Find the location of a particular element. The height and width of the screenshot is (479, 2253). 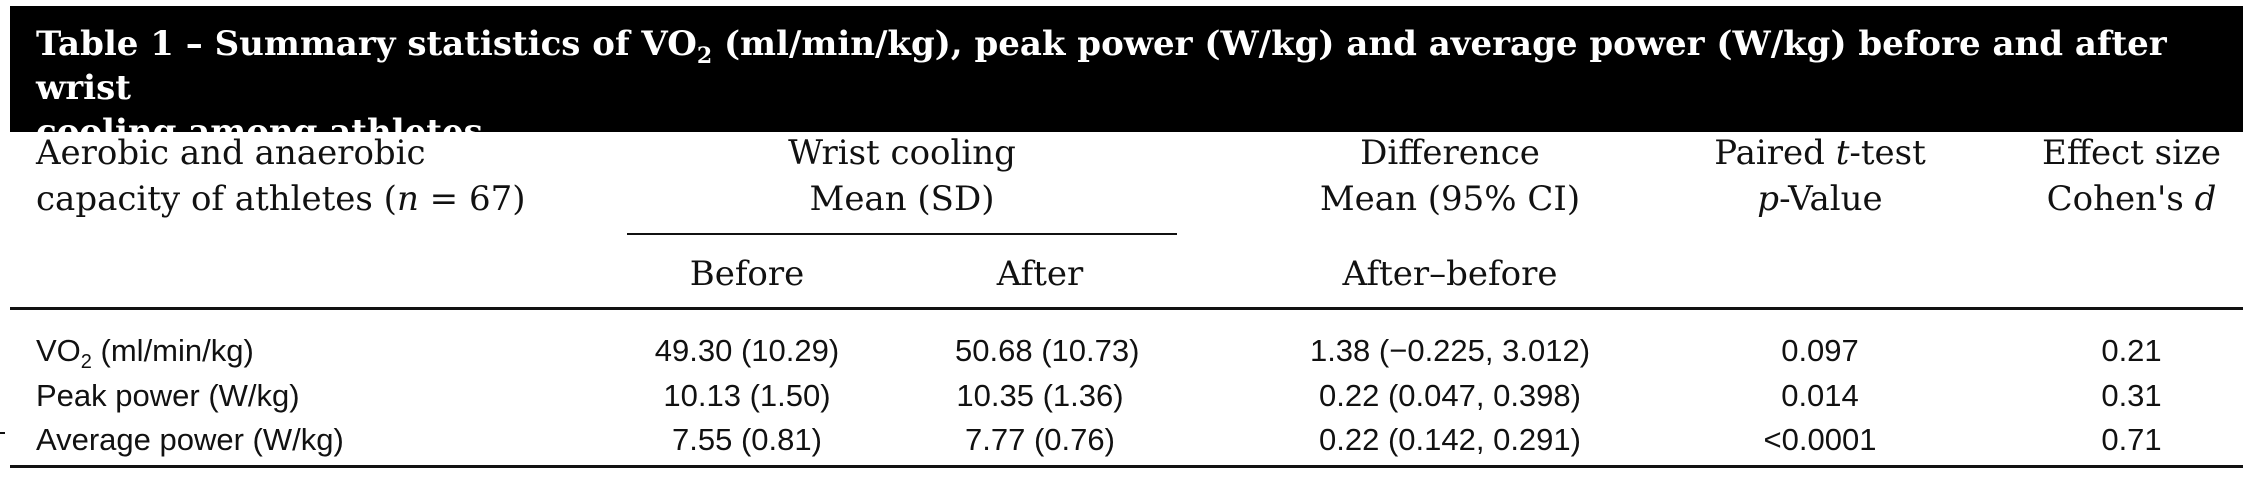

cell-after: 10.35 (1.36) is located at coordinates (1040, 395).